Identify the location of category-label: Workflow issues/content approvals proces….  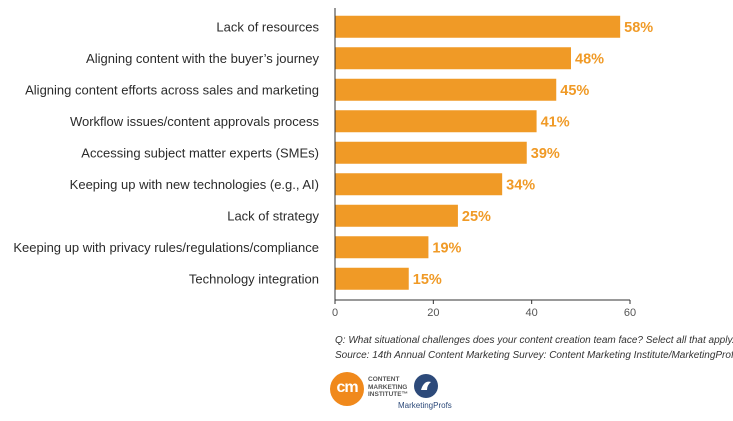
(195, 121).